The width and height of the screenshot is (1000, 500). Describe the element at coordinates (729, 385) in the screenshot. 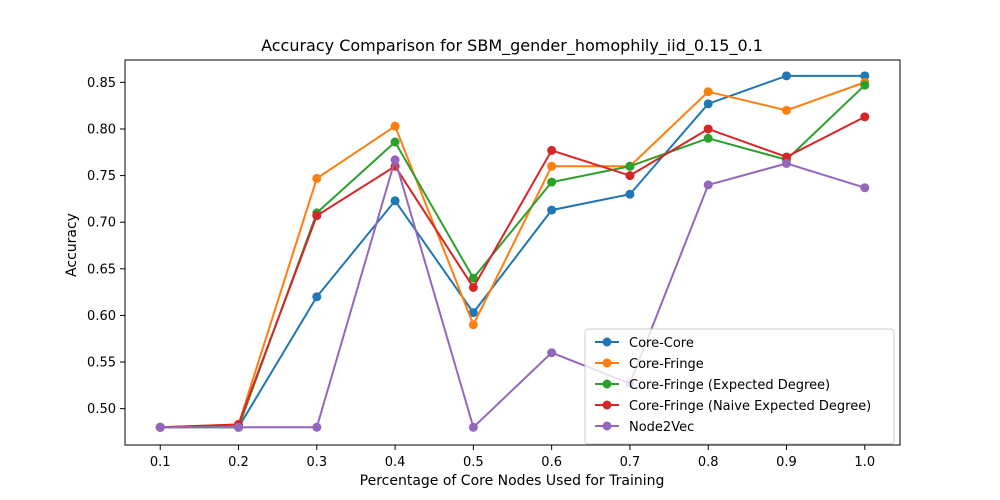

I see `legend-label: Core-Fringe (Expected Degree)` at that location.